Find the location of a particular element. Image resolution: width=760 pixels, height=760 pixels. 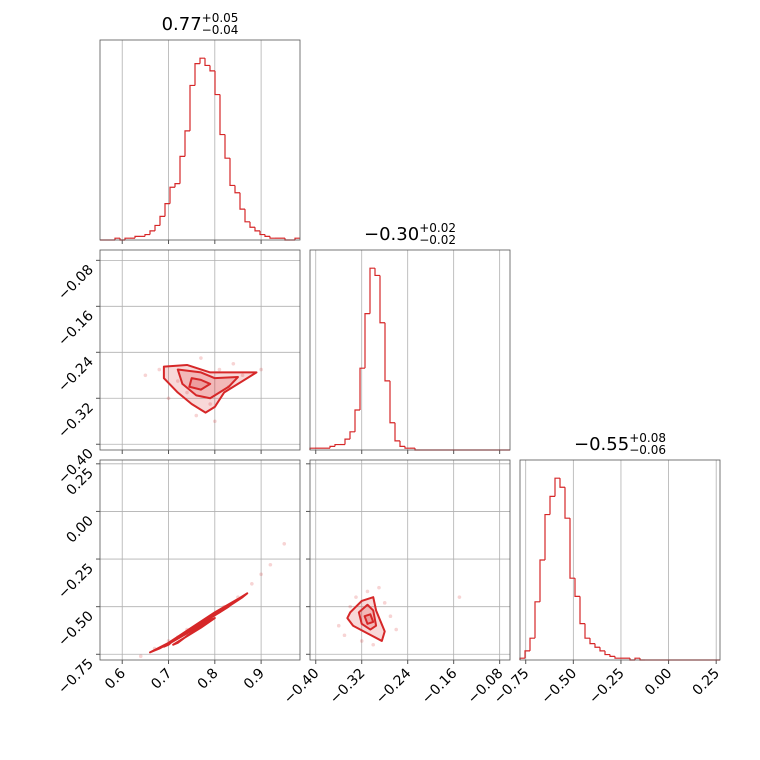

x-tick-label: 0.00 is located at coordinates (658, 682).